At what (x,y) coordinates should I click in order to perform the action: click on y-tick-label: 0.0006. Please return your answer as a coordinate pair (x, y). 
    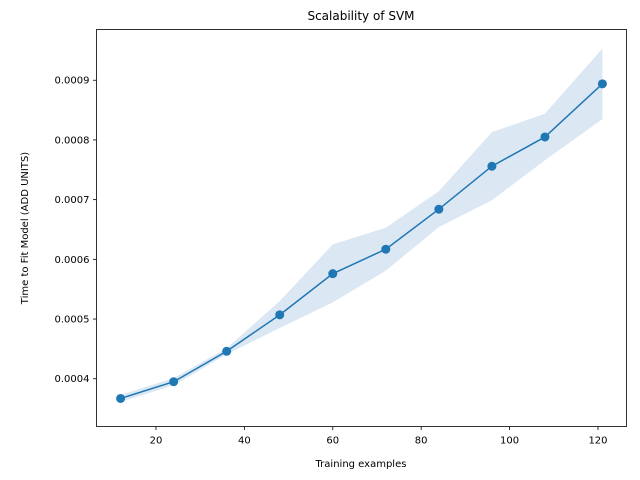
    Looking at the image, I should click on (72, 260).